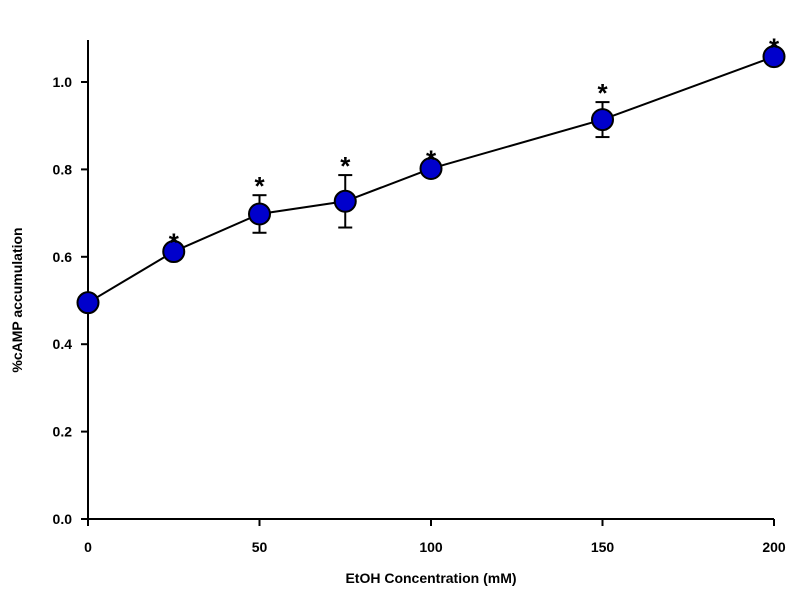  I want to click on y-tick-label: 0.0, so click(63, 519).